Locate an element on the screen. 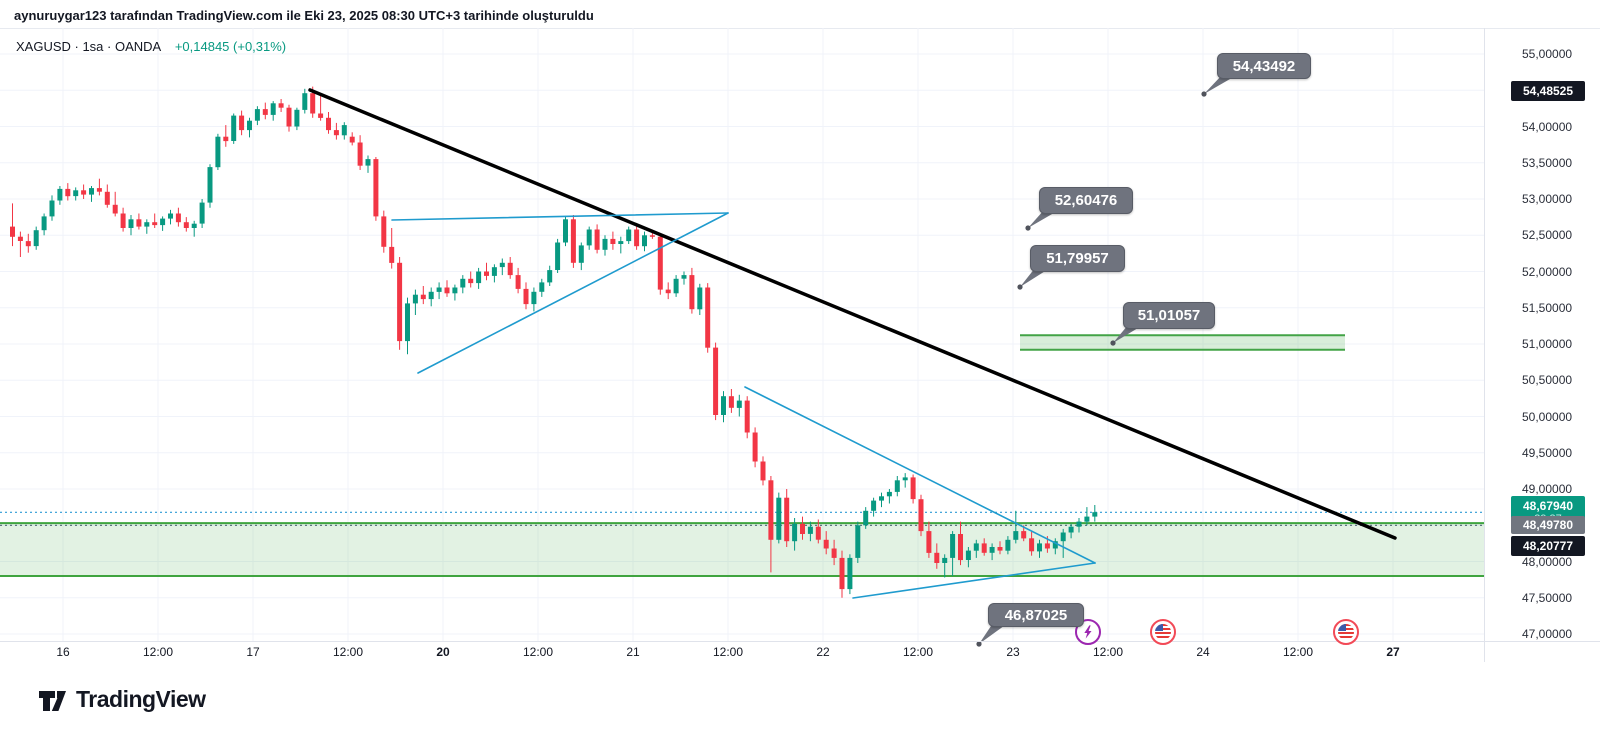  price-axis-label: 53,50000 is located at coordinates (1547, 162).